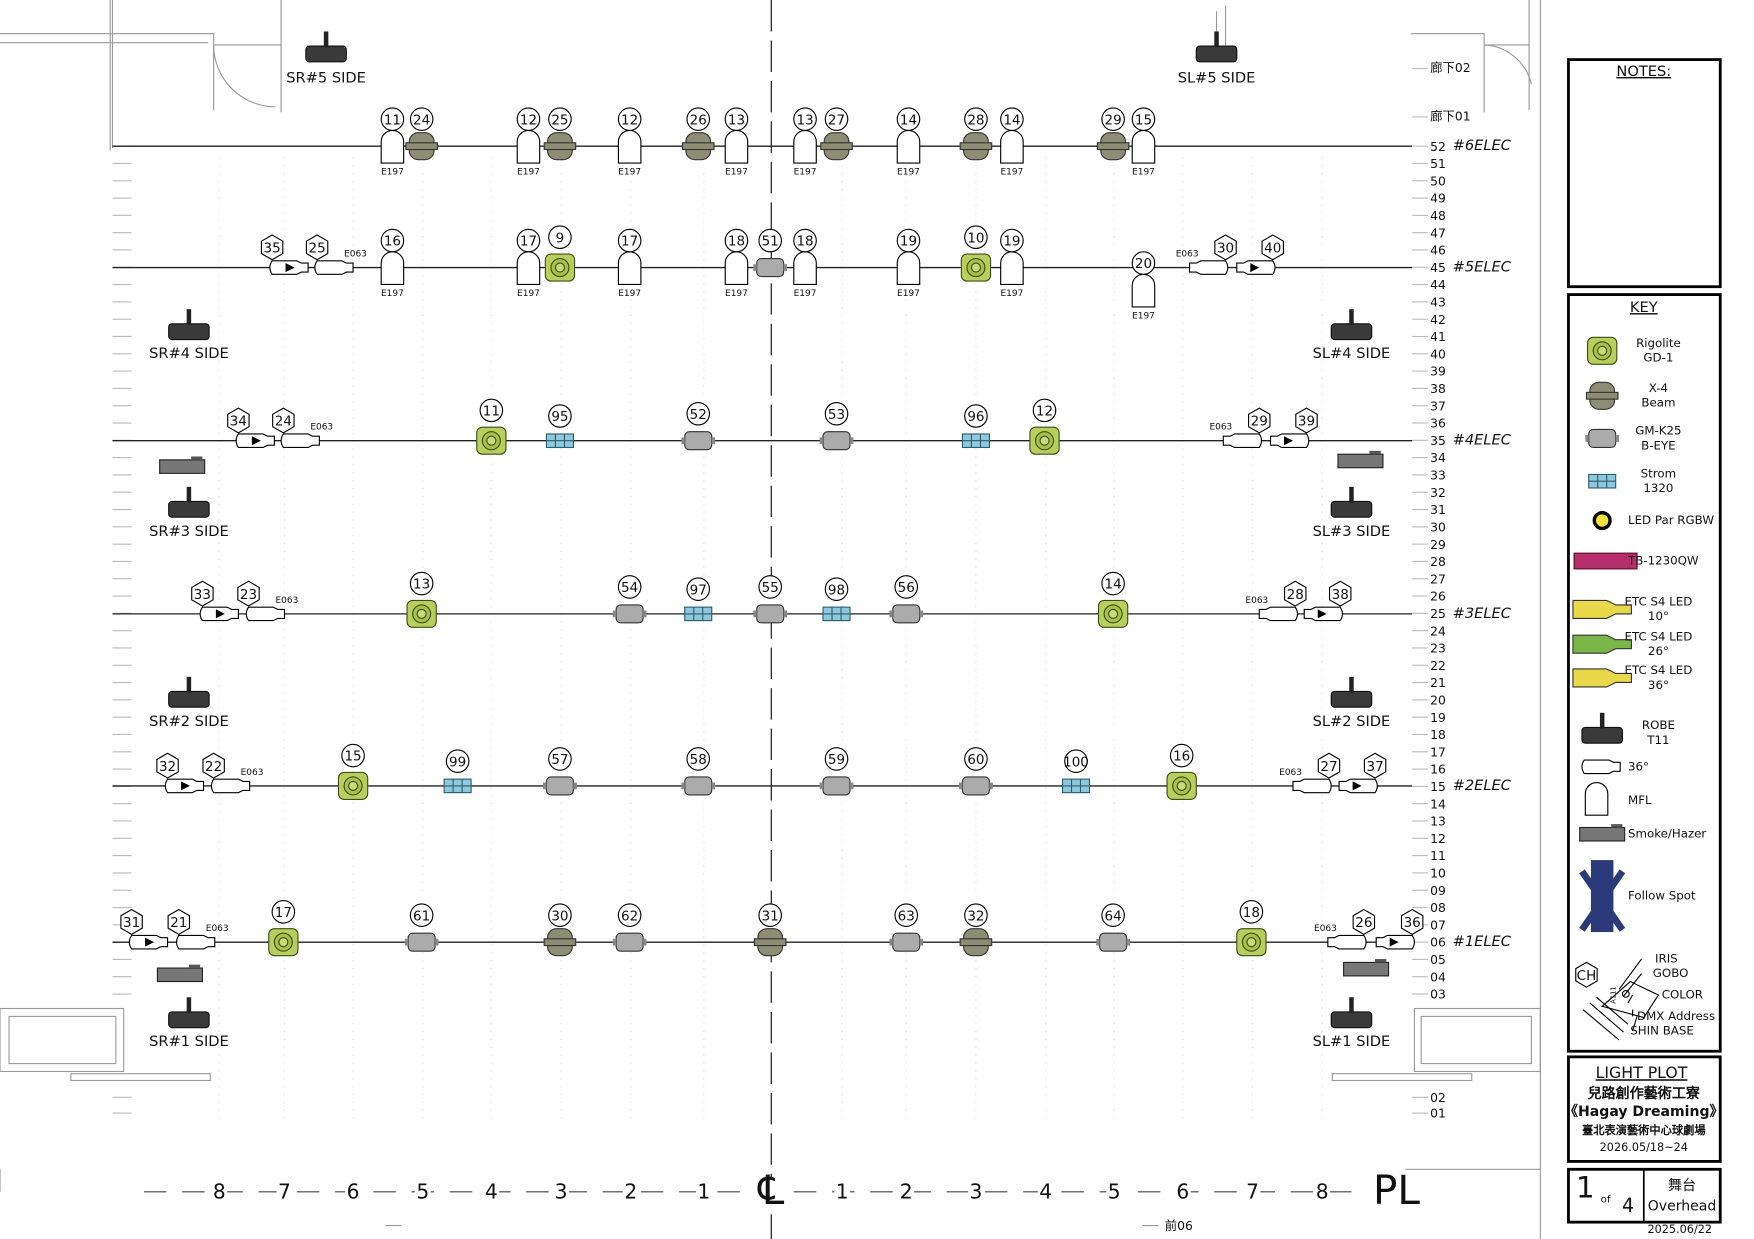 Image resolution: width=1754 pixels, height=1239 pixels. I want to click on key-label: GM-K25, so click(1658, 431).